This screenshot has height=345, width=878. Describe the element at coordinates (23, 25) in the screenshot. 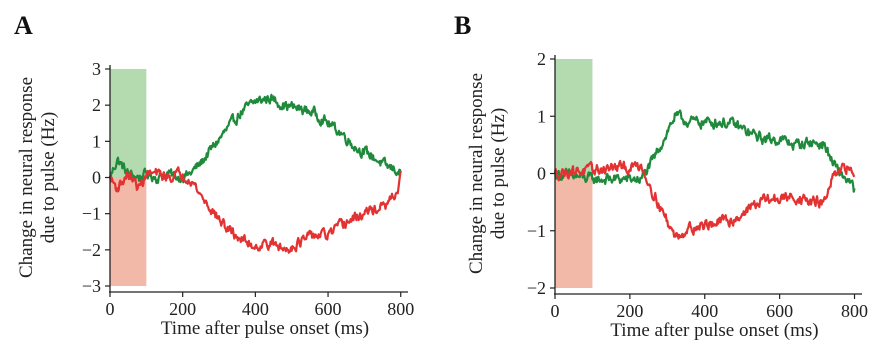

I see `panel-label: A` at that location.